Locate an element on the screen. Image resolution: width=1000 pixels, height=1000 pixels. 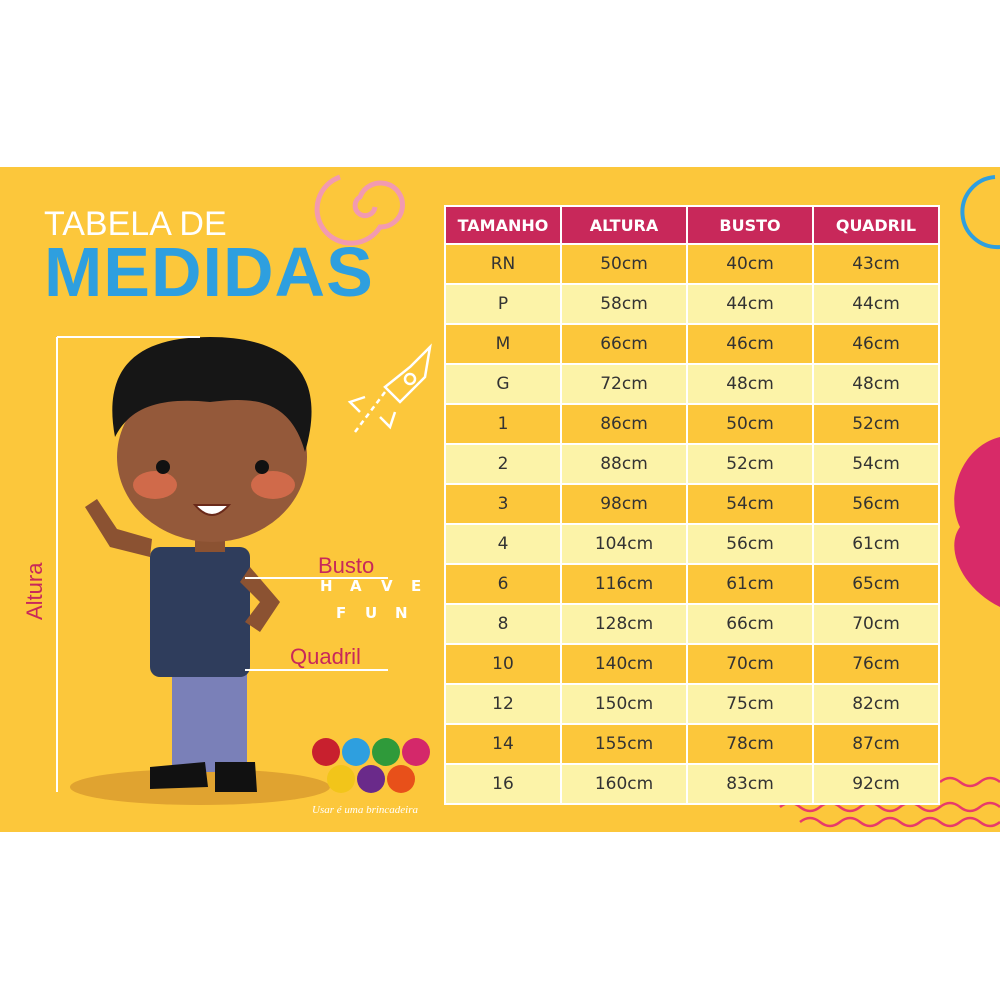
logo-letter: F is located at coordinates (341, 613).